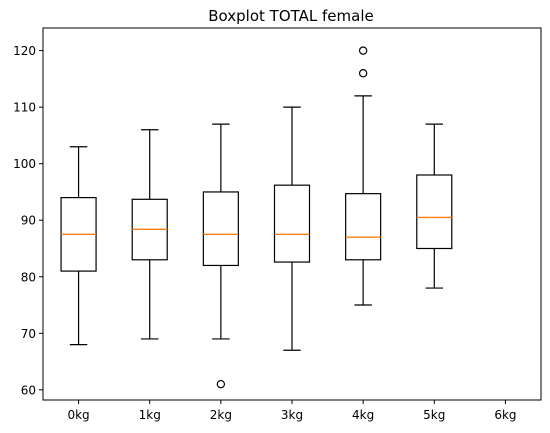  What do you see at coordinates (434, 415) in the screenshot?
I see `x-tick-label: 5kg` at bounding box center [434, 415].